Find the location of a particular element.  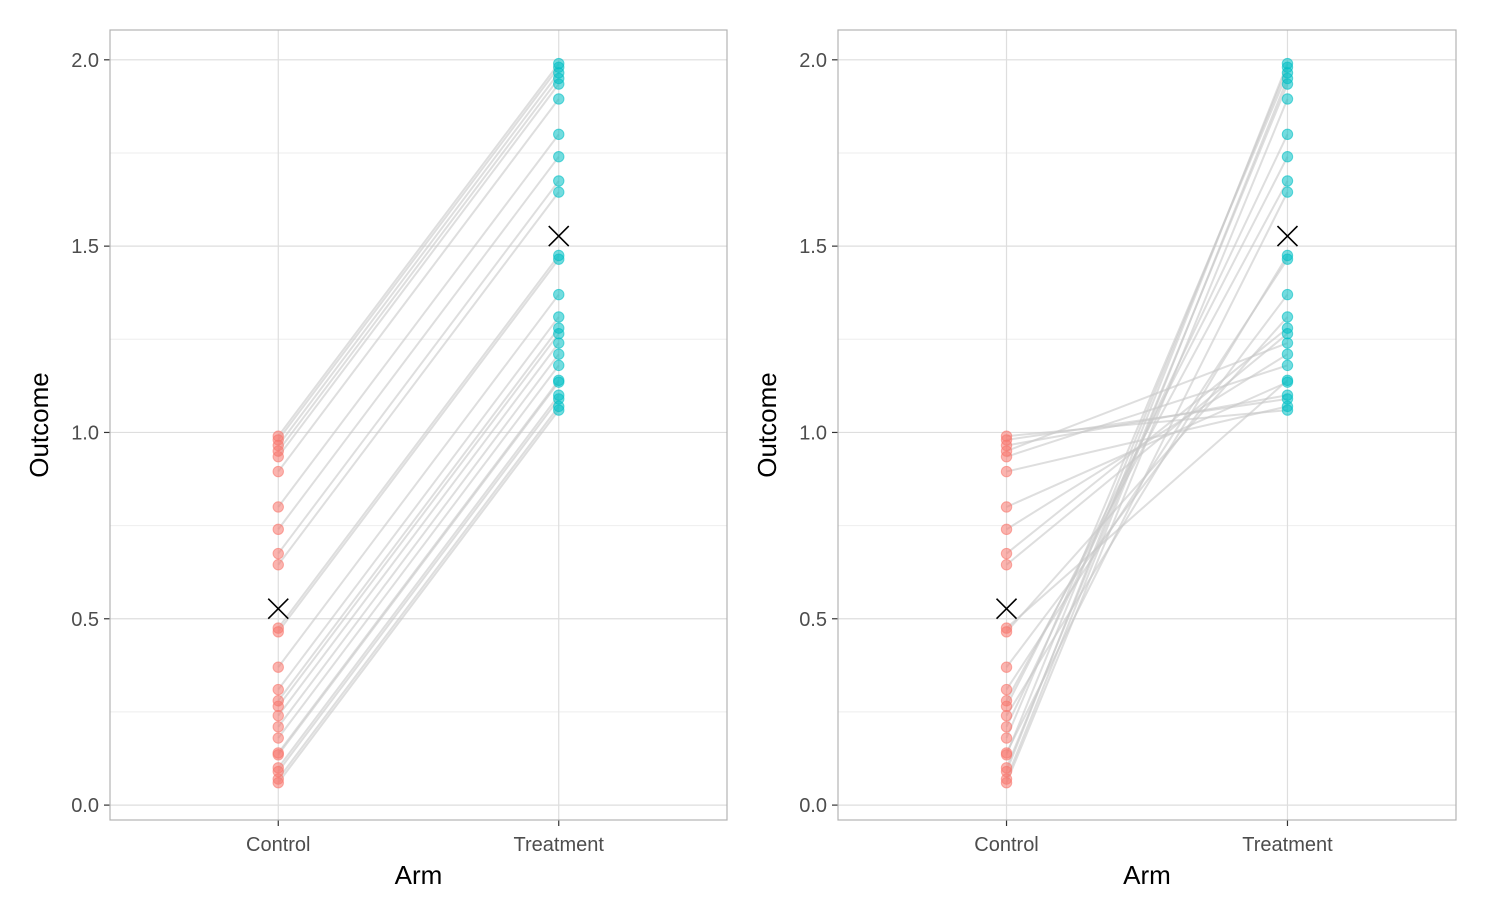

left-panel-means is located at coordinates (418, 422).